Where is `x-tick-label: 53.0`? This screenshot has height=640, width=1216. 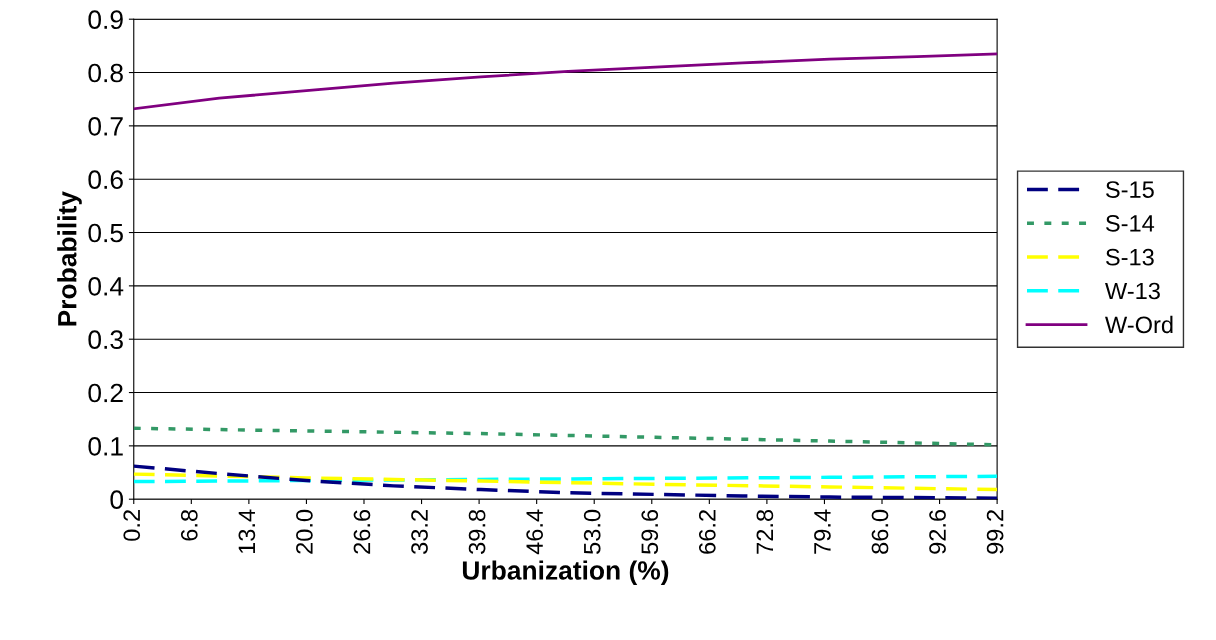
x-tick-label: 53.0 is located at coordinates (592, 531).